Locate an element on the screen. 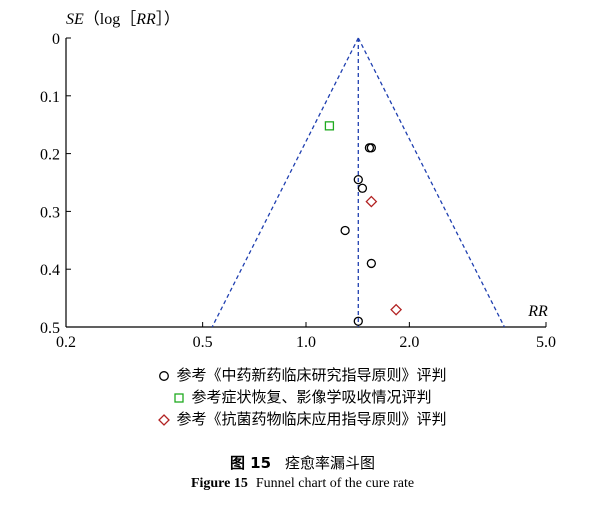 The image size is (605, 510). circle-marker-icon is located at coordinates (164, 375).